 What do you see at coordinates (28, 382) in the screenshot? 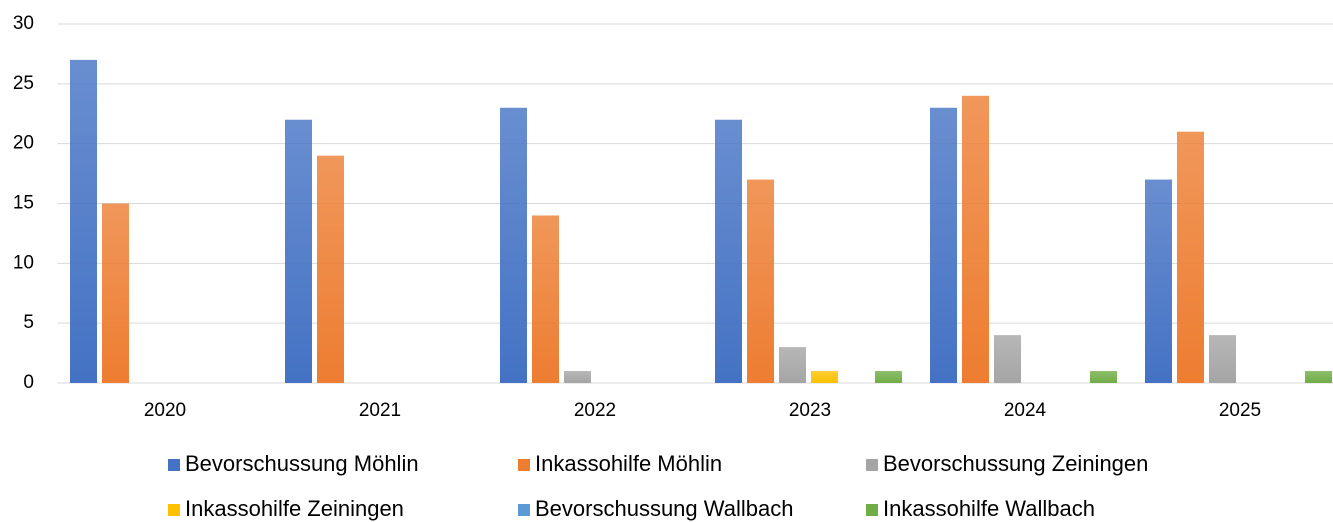
I see `y-tick-label: 0` at bounding box center [28, 382].